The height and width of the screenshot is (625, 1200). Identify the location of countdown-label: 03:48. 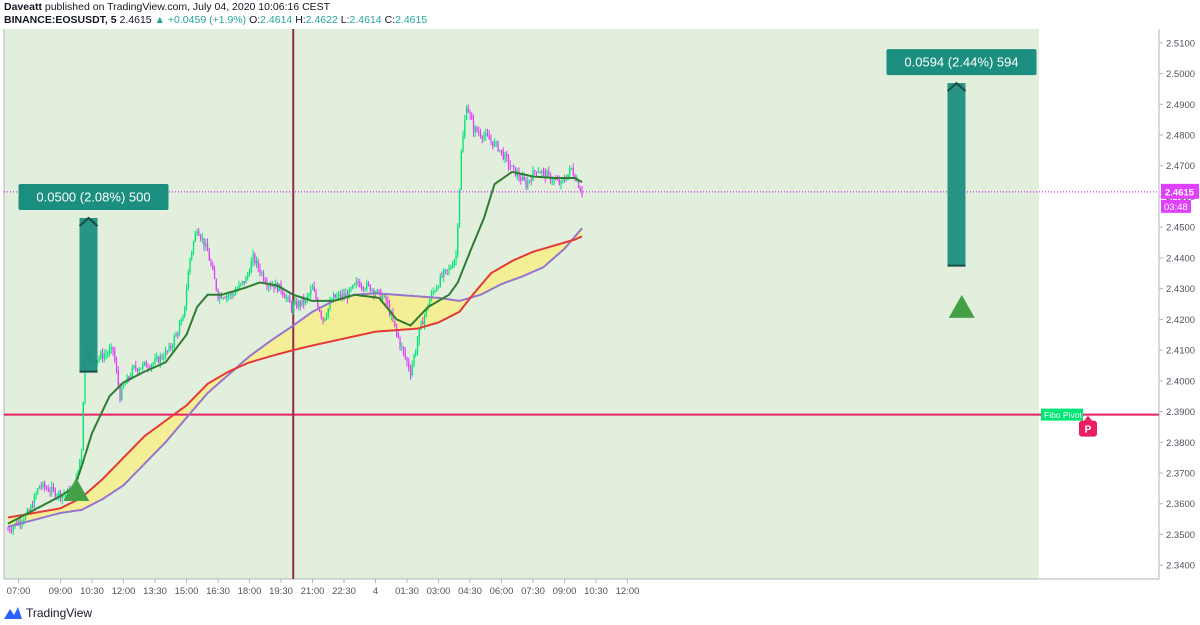
(1176, 207).